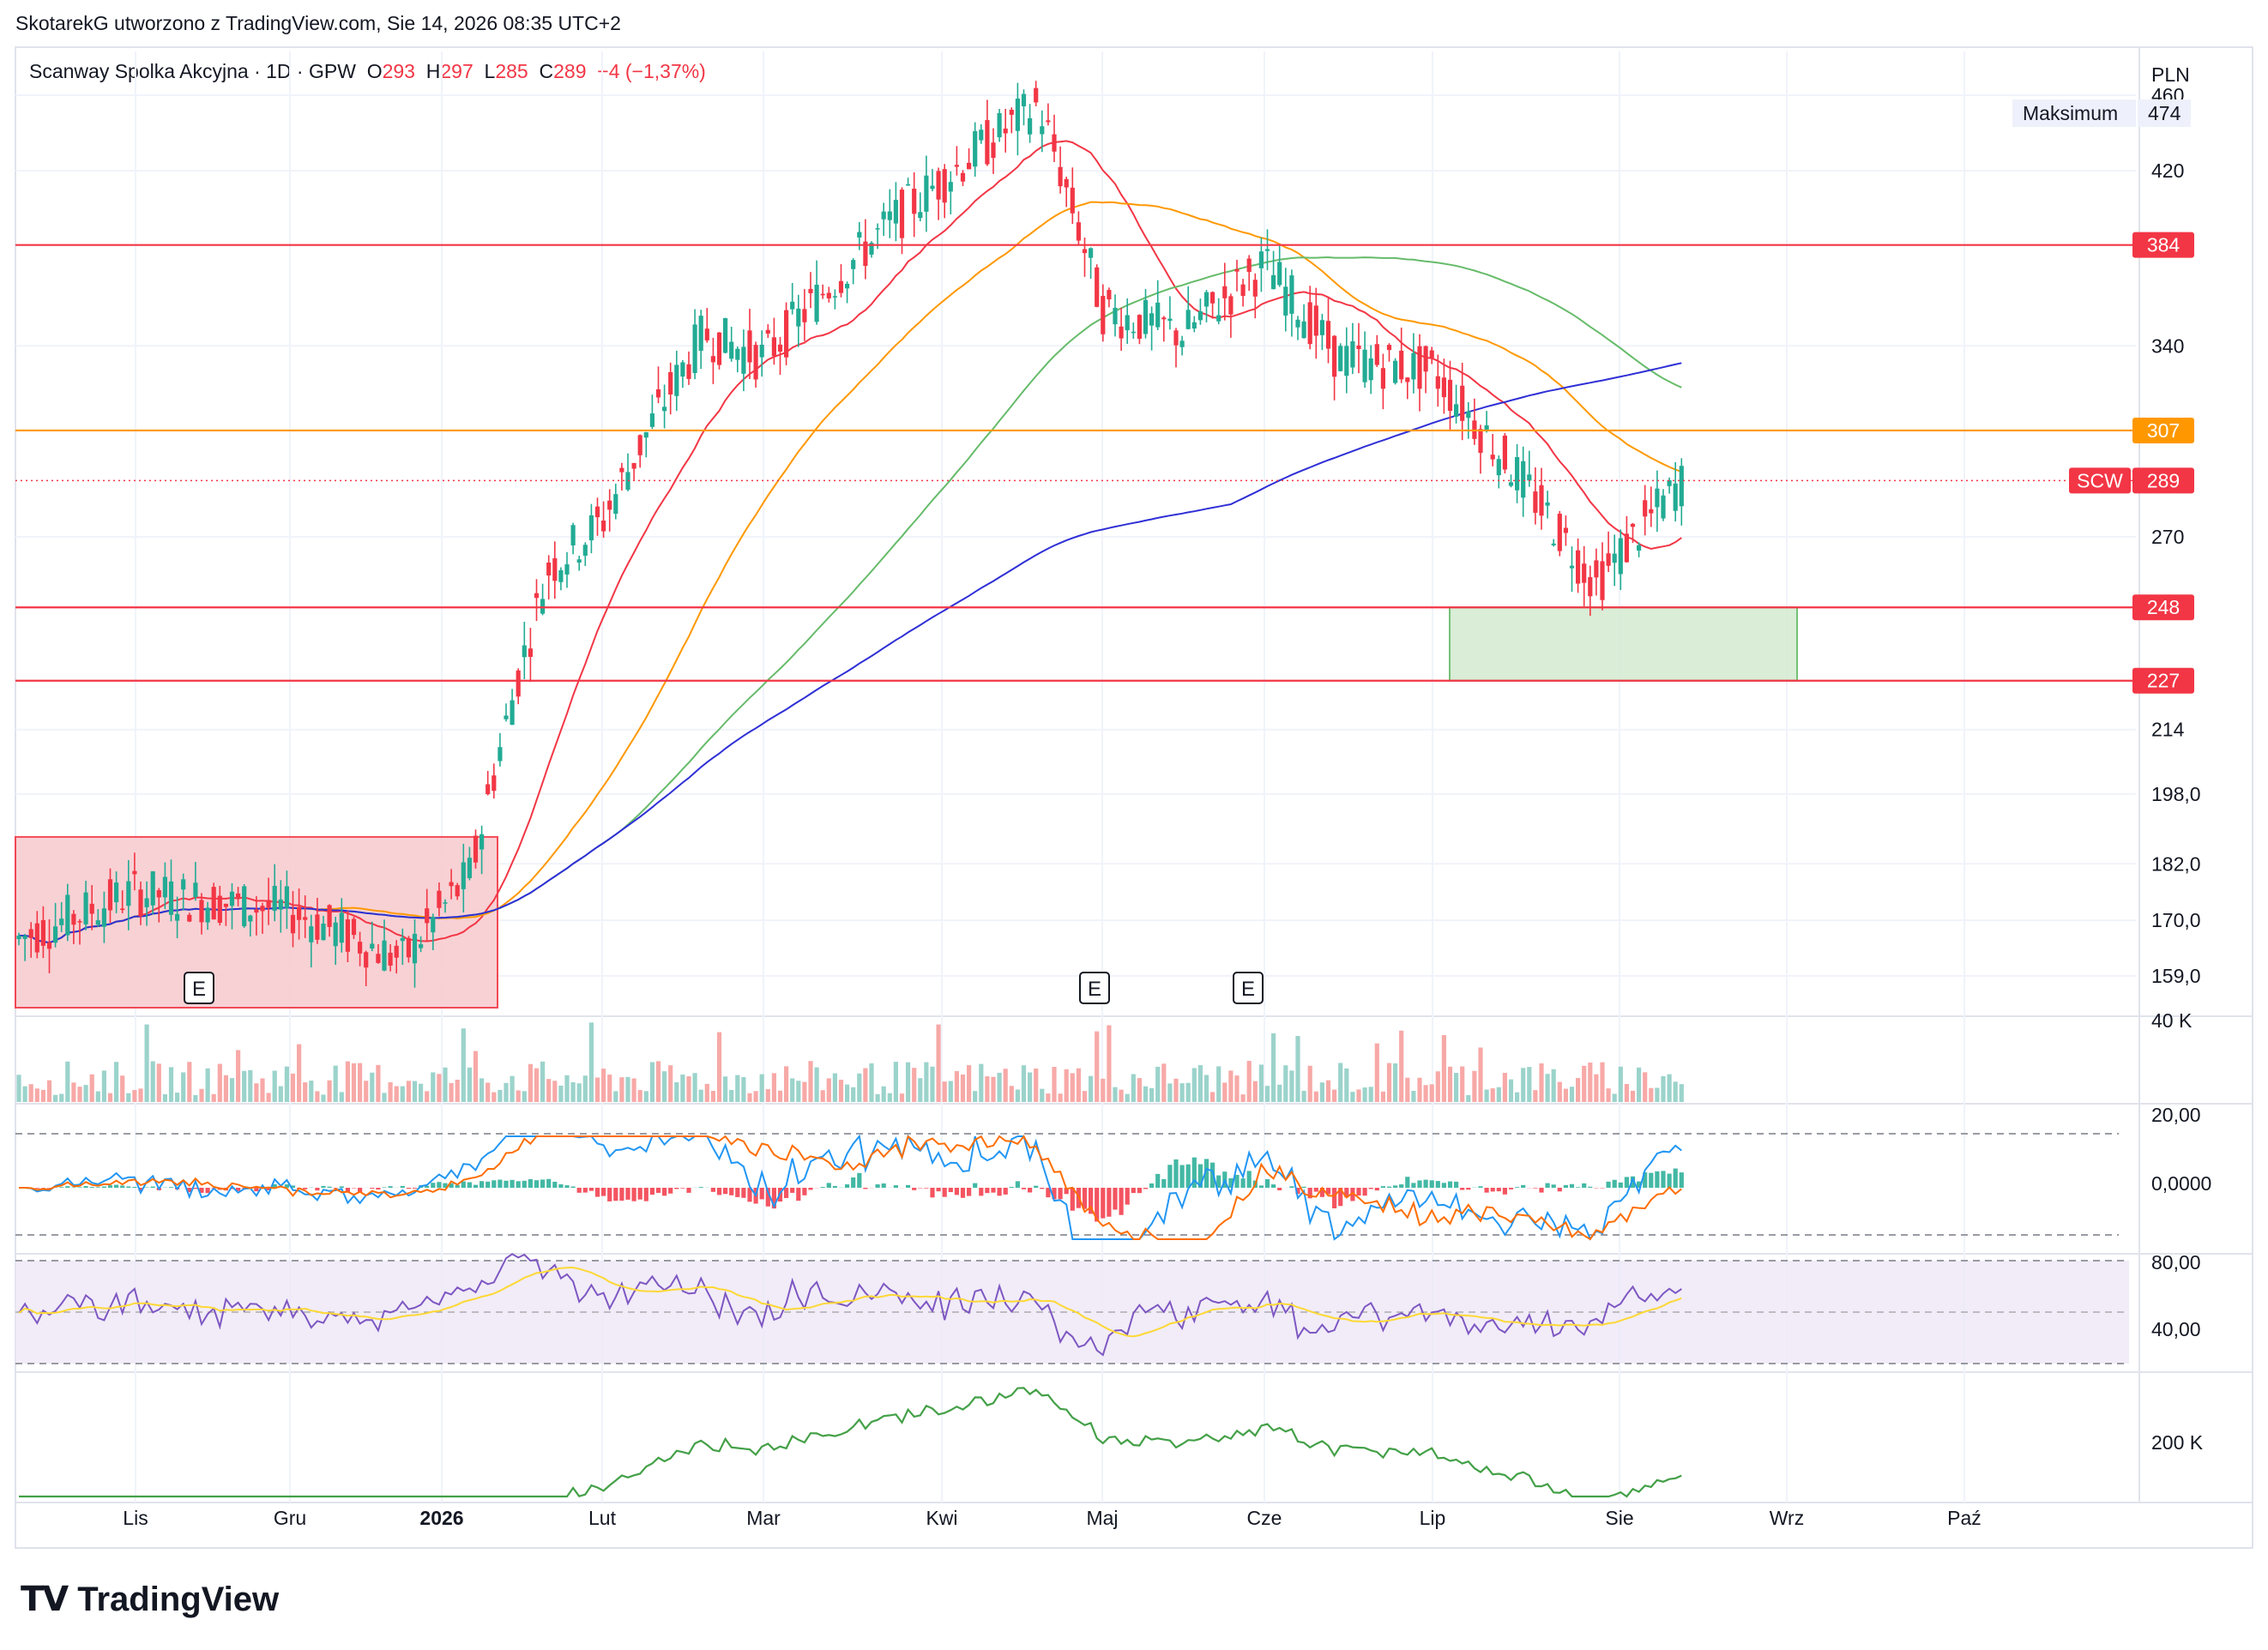  Describe the element at coordinates (850, 1062) in the screenshot. I see `volume-pane` at that location.